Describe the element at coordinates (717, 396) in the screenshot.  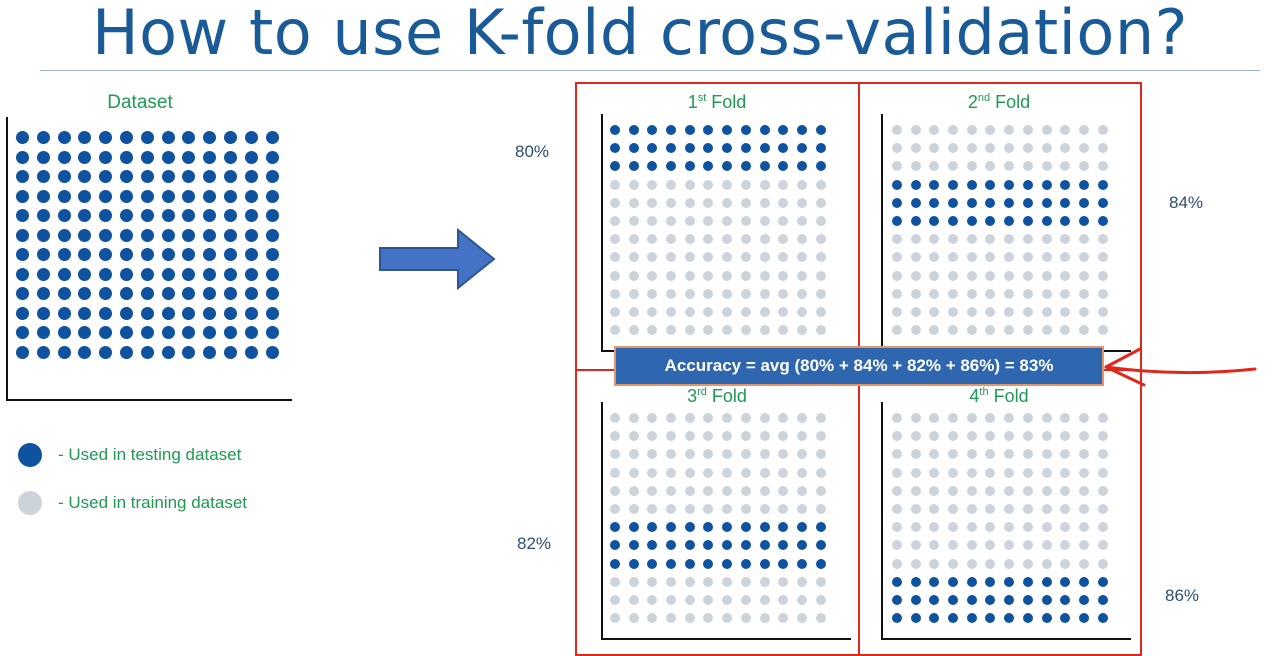
I see `fold-3-label: 3rd Fold` at that location.